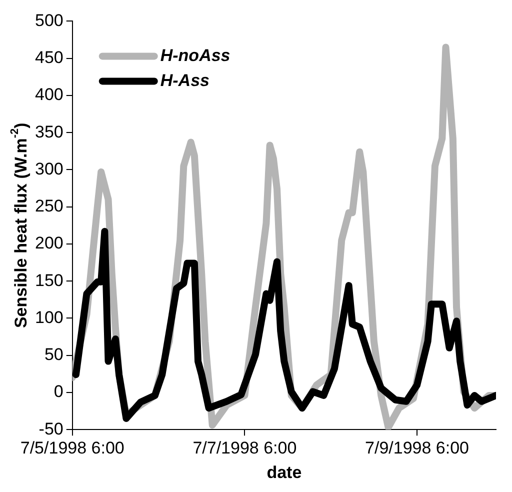 The image size is (512, 492). Describe the element at coordinates (54, 354) in the screenshot. I see `y-tick-label: 50` at that location.